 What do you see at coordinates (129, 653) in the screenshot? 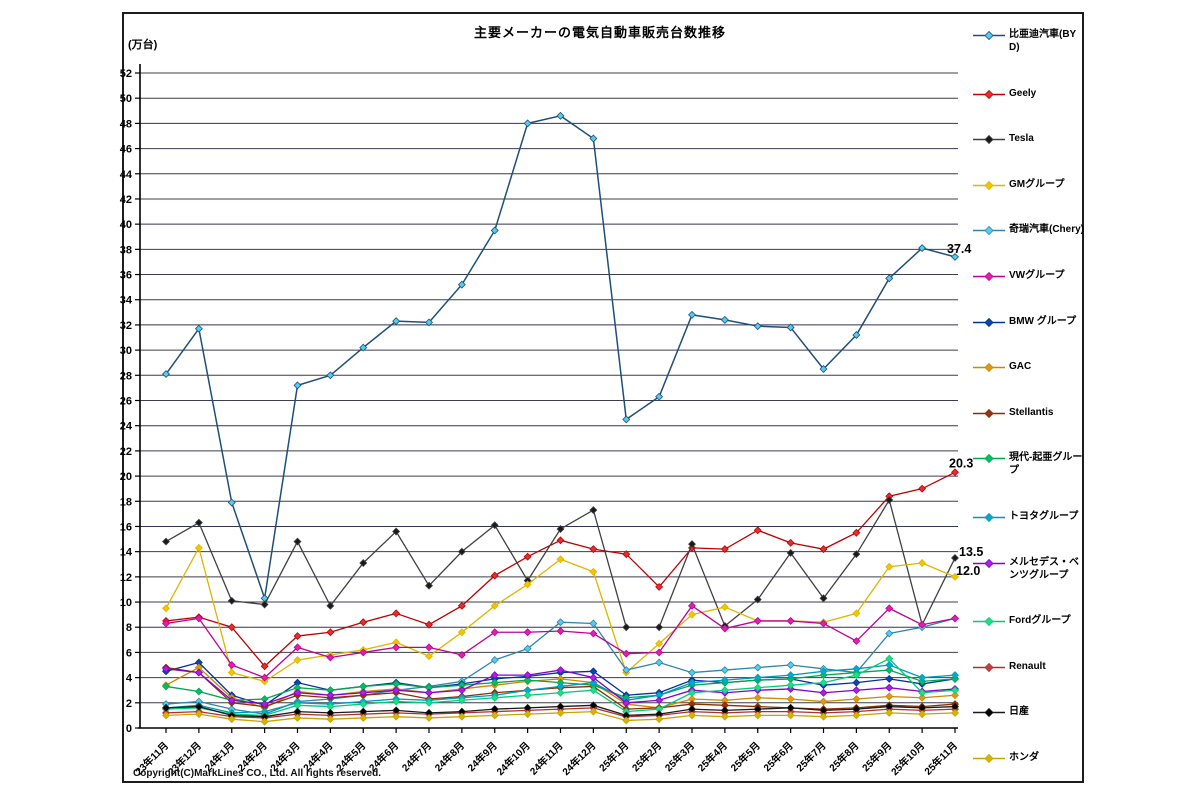
I see `y-tick-label: 6` at bounding box center [129, 653].